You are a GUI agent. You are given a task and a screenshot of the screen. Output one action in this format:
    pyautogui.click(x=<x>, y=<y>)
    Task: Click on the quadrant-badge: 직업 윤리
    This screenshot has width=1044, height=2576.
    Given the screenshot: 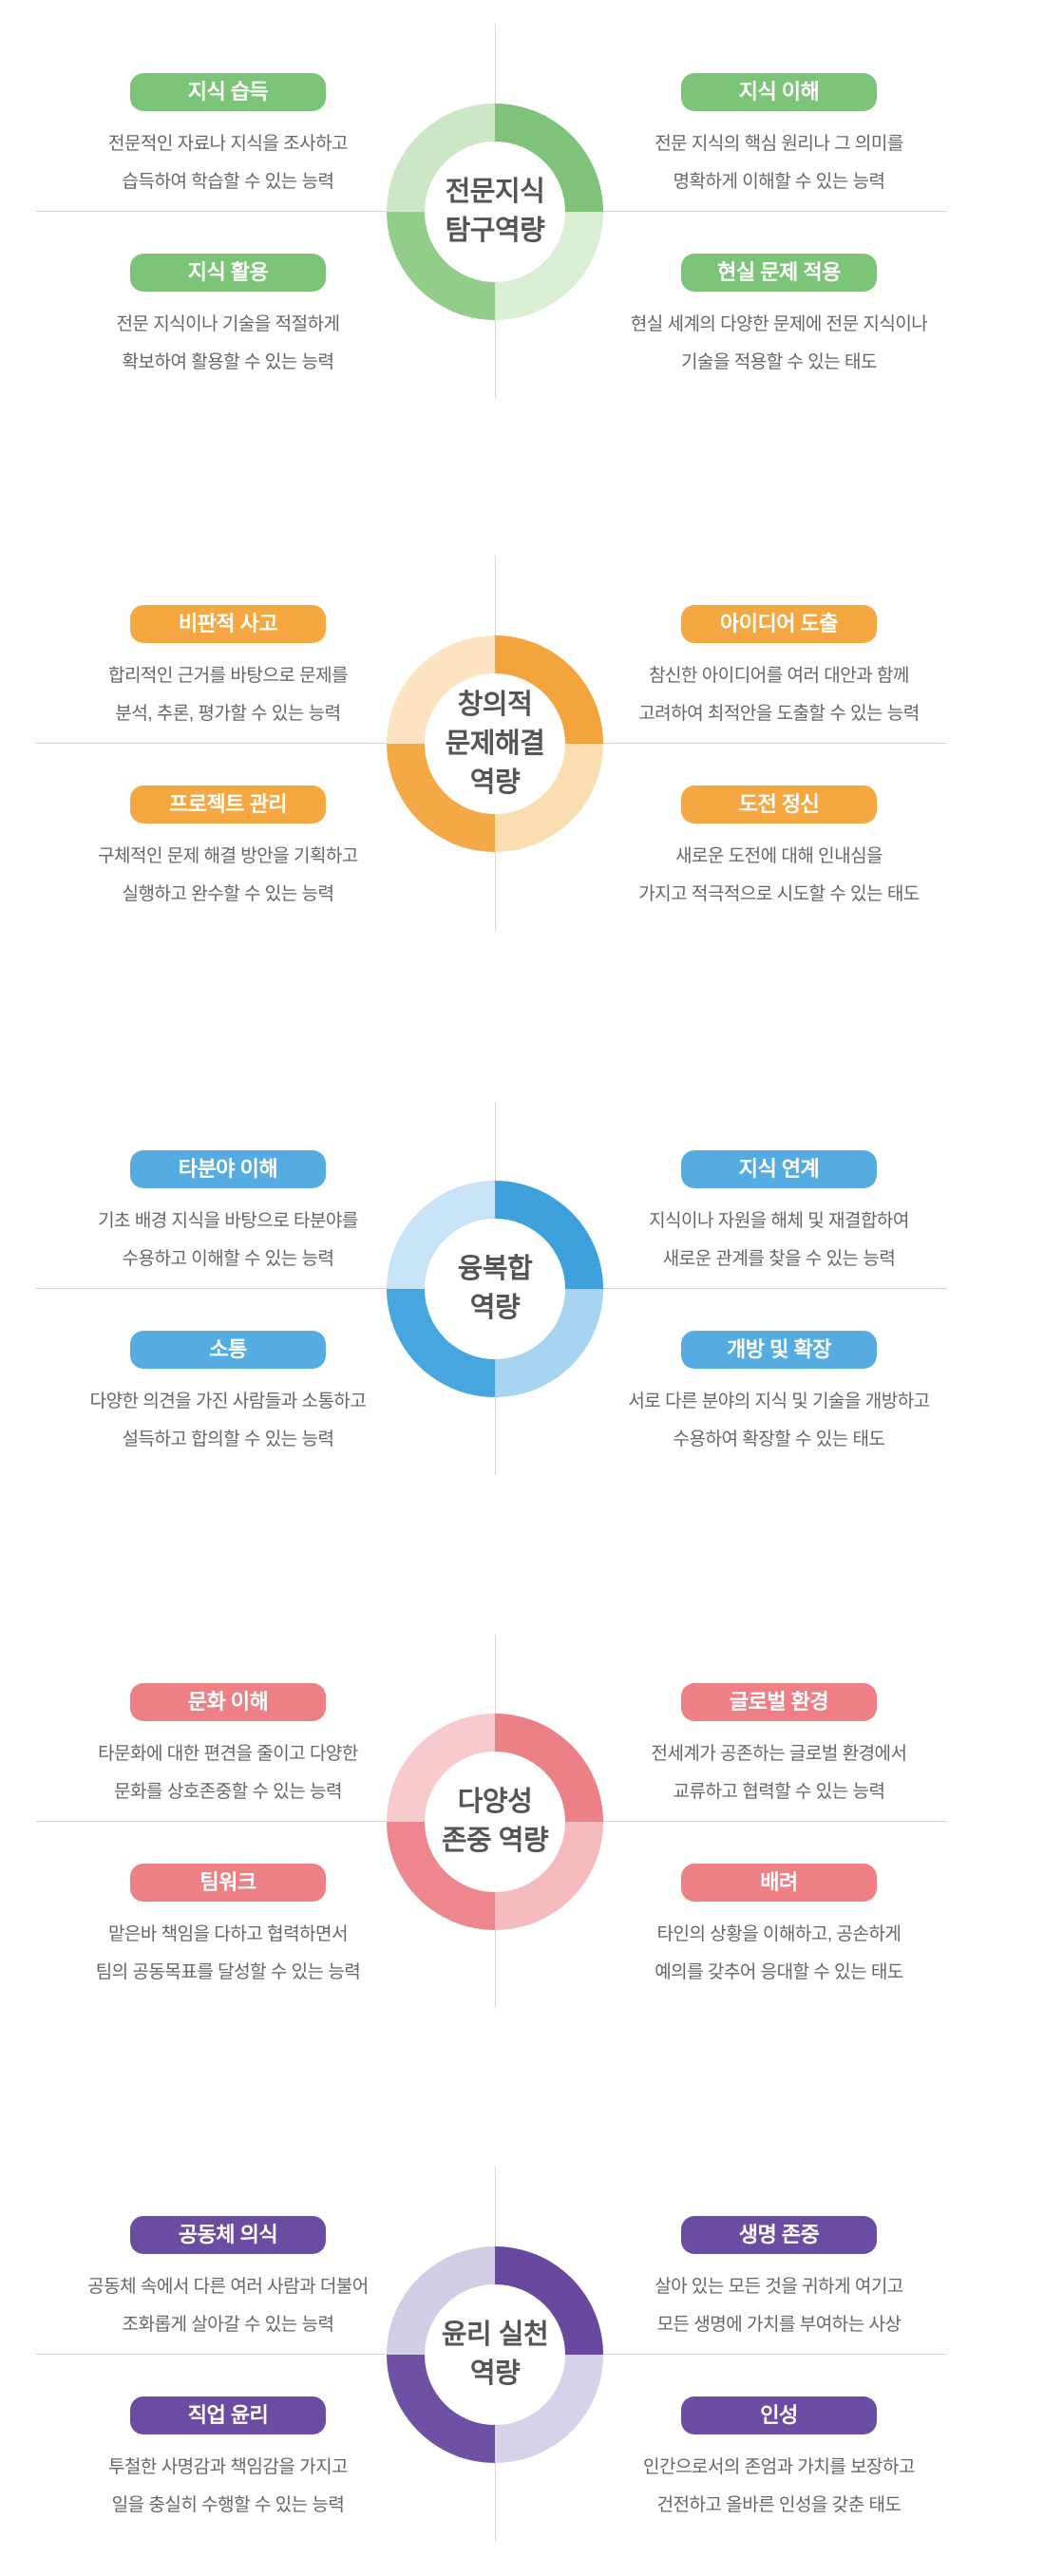 What is the action you would take?
    pyautogui.click(x=228, y=2415)
    